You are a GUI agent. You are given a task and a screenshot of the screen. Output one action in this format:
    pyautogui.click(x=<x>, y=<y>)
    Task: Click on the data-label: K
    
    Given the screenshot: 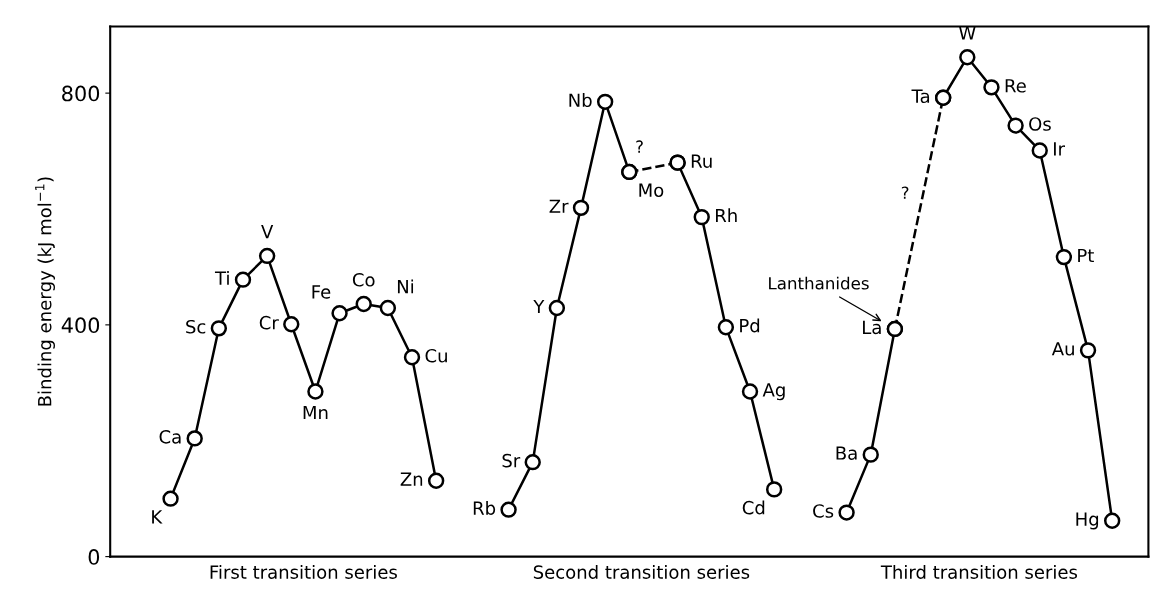 What is the action you would take?
    pyautogui.click(x=157, y=517)
    